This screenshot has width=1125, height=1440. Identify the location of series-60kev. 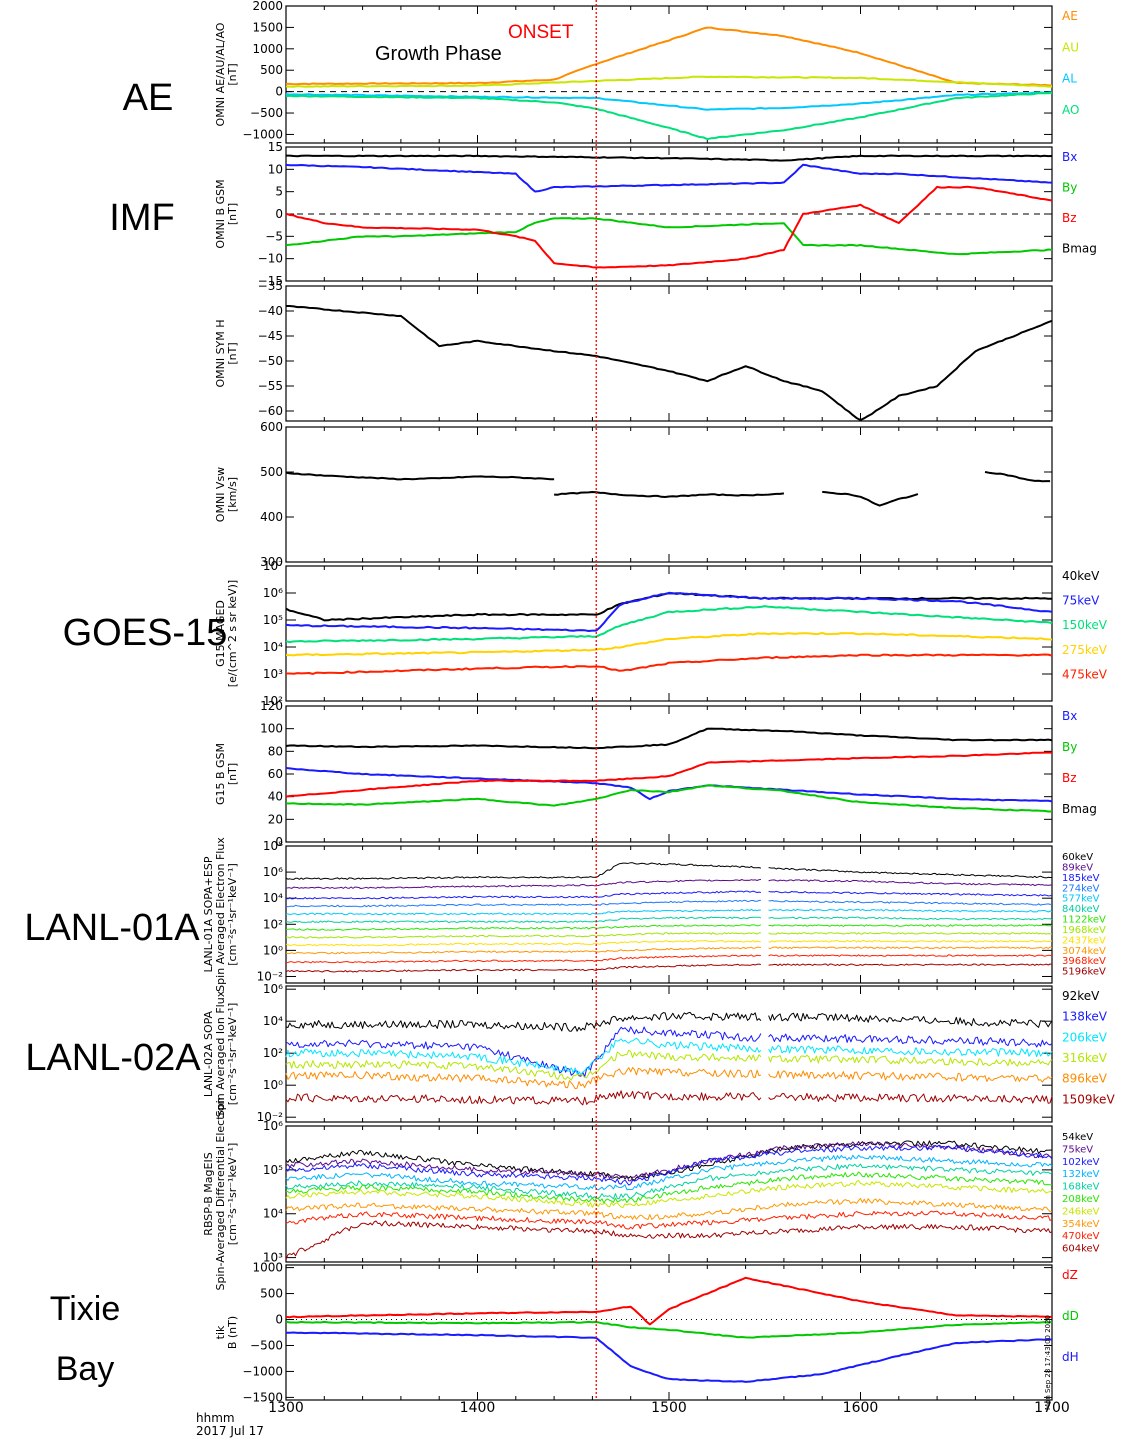
(668, 871).